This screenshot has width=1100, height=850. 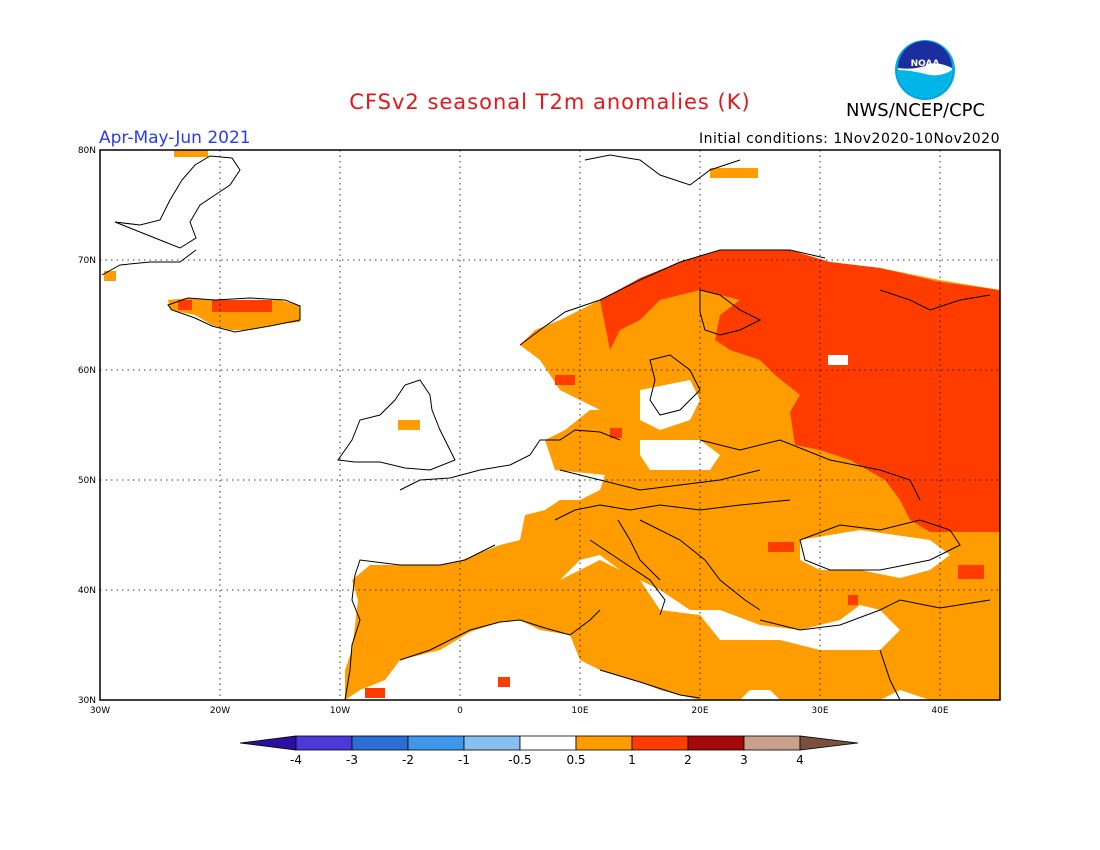 I want to click on lon-tick-label: 10E, so click(x=579, y=711).